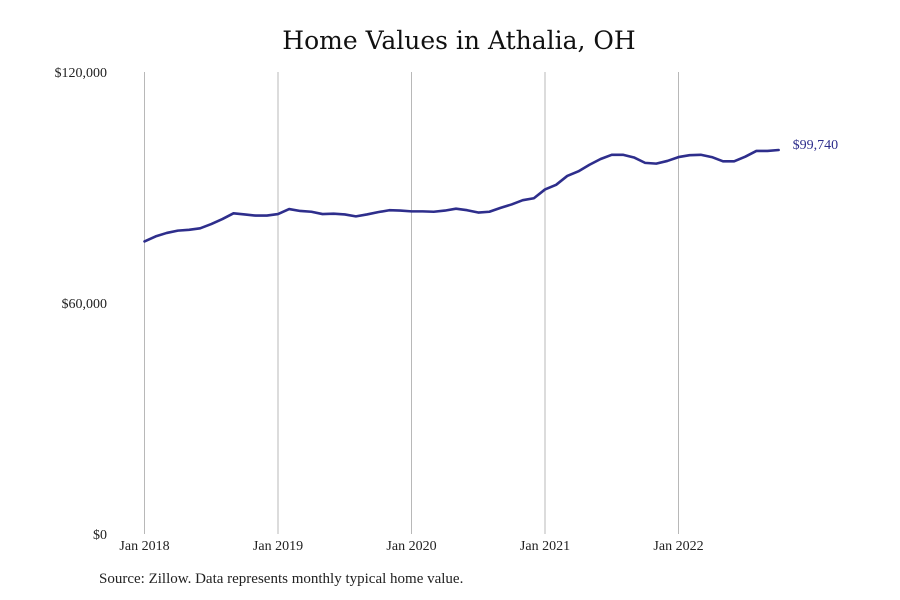  Describe the element at coordinates (545, 546) in the screenshot. I see `x-tick-label: Jan 2021` at that location.